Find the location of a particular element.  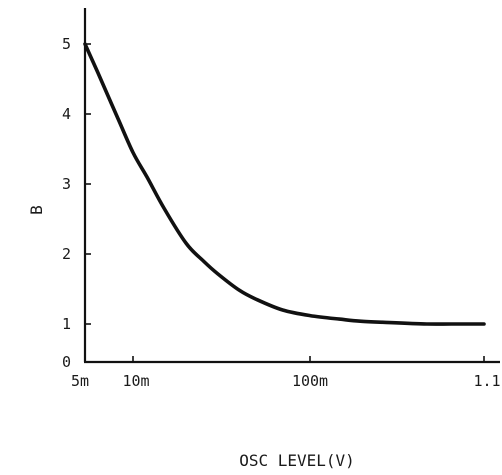

y-tick-label: 0 is located at coordinates (66, 362).